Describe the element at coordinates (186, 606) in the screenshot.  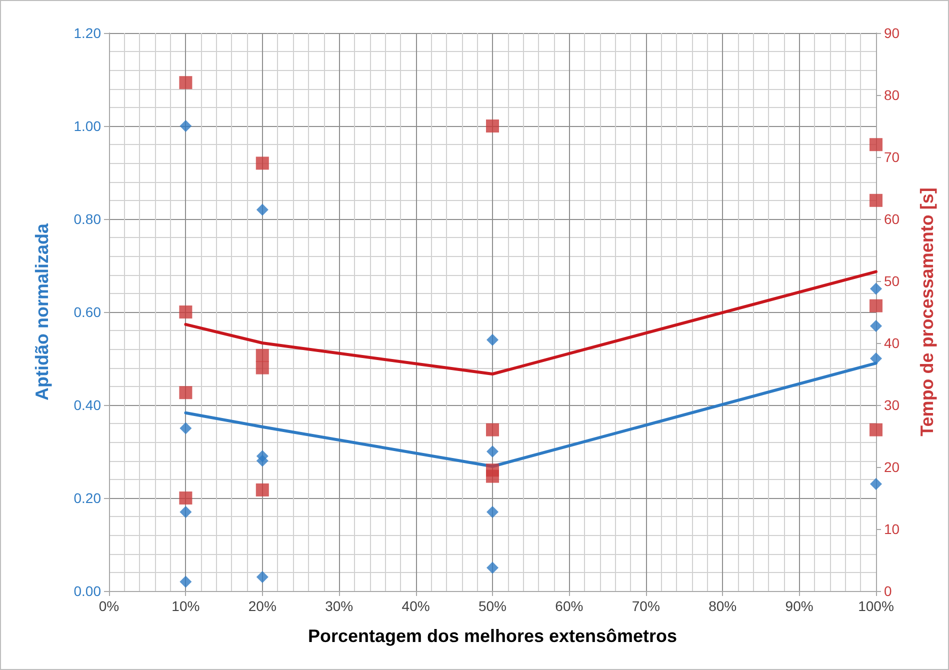
I see `x-tick-label: 10%` at that location.